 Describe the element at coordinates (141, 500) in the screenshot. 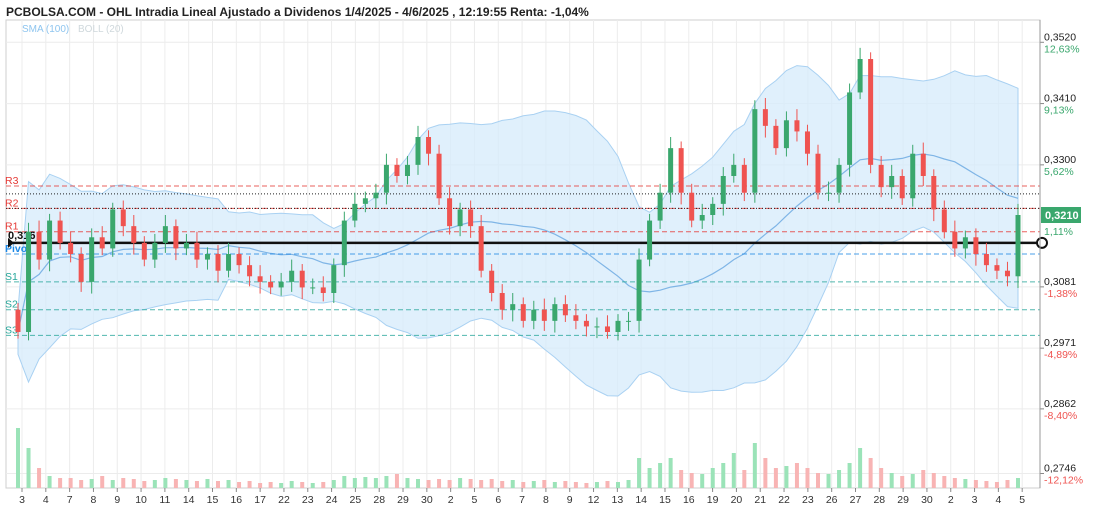

I see `x-tick-label: 10` at that location.